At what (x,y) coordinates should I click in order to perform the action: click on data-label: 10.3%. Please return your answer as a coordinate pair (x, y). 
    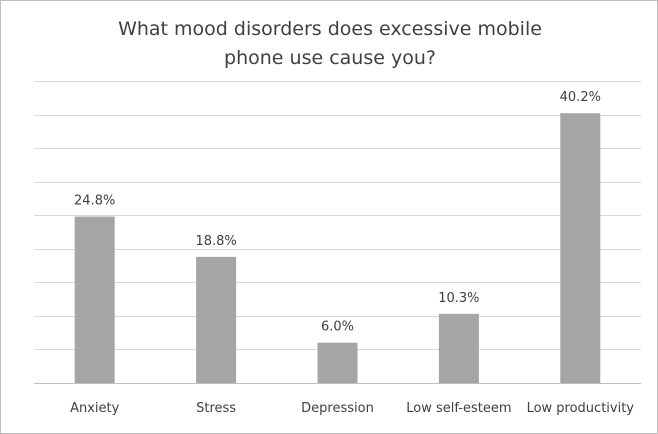
    Looking at the image, I should click on (458, 298).